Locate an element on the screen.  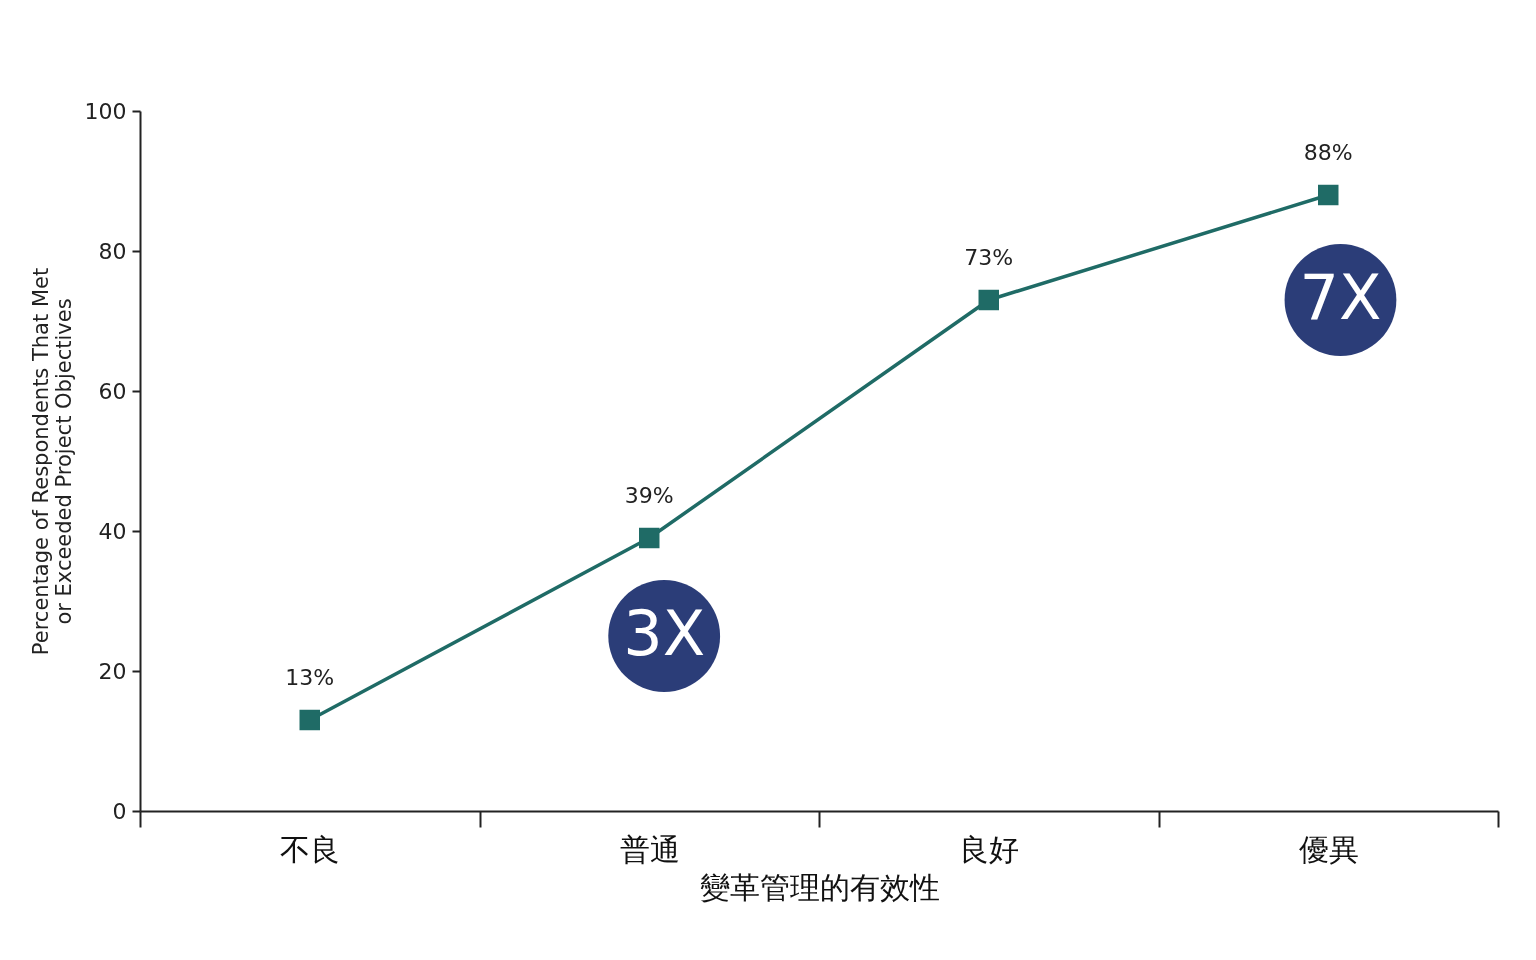
y-tick-label: 0 is located at coordinates (119, 811).